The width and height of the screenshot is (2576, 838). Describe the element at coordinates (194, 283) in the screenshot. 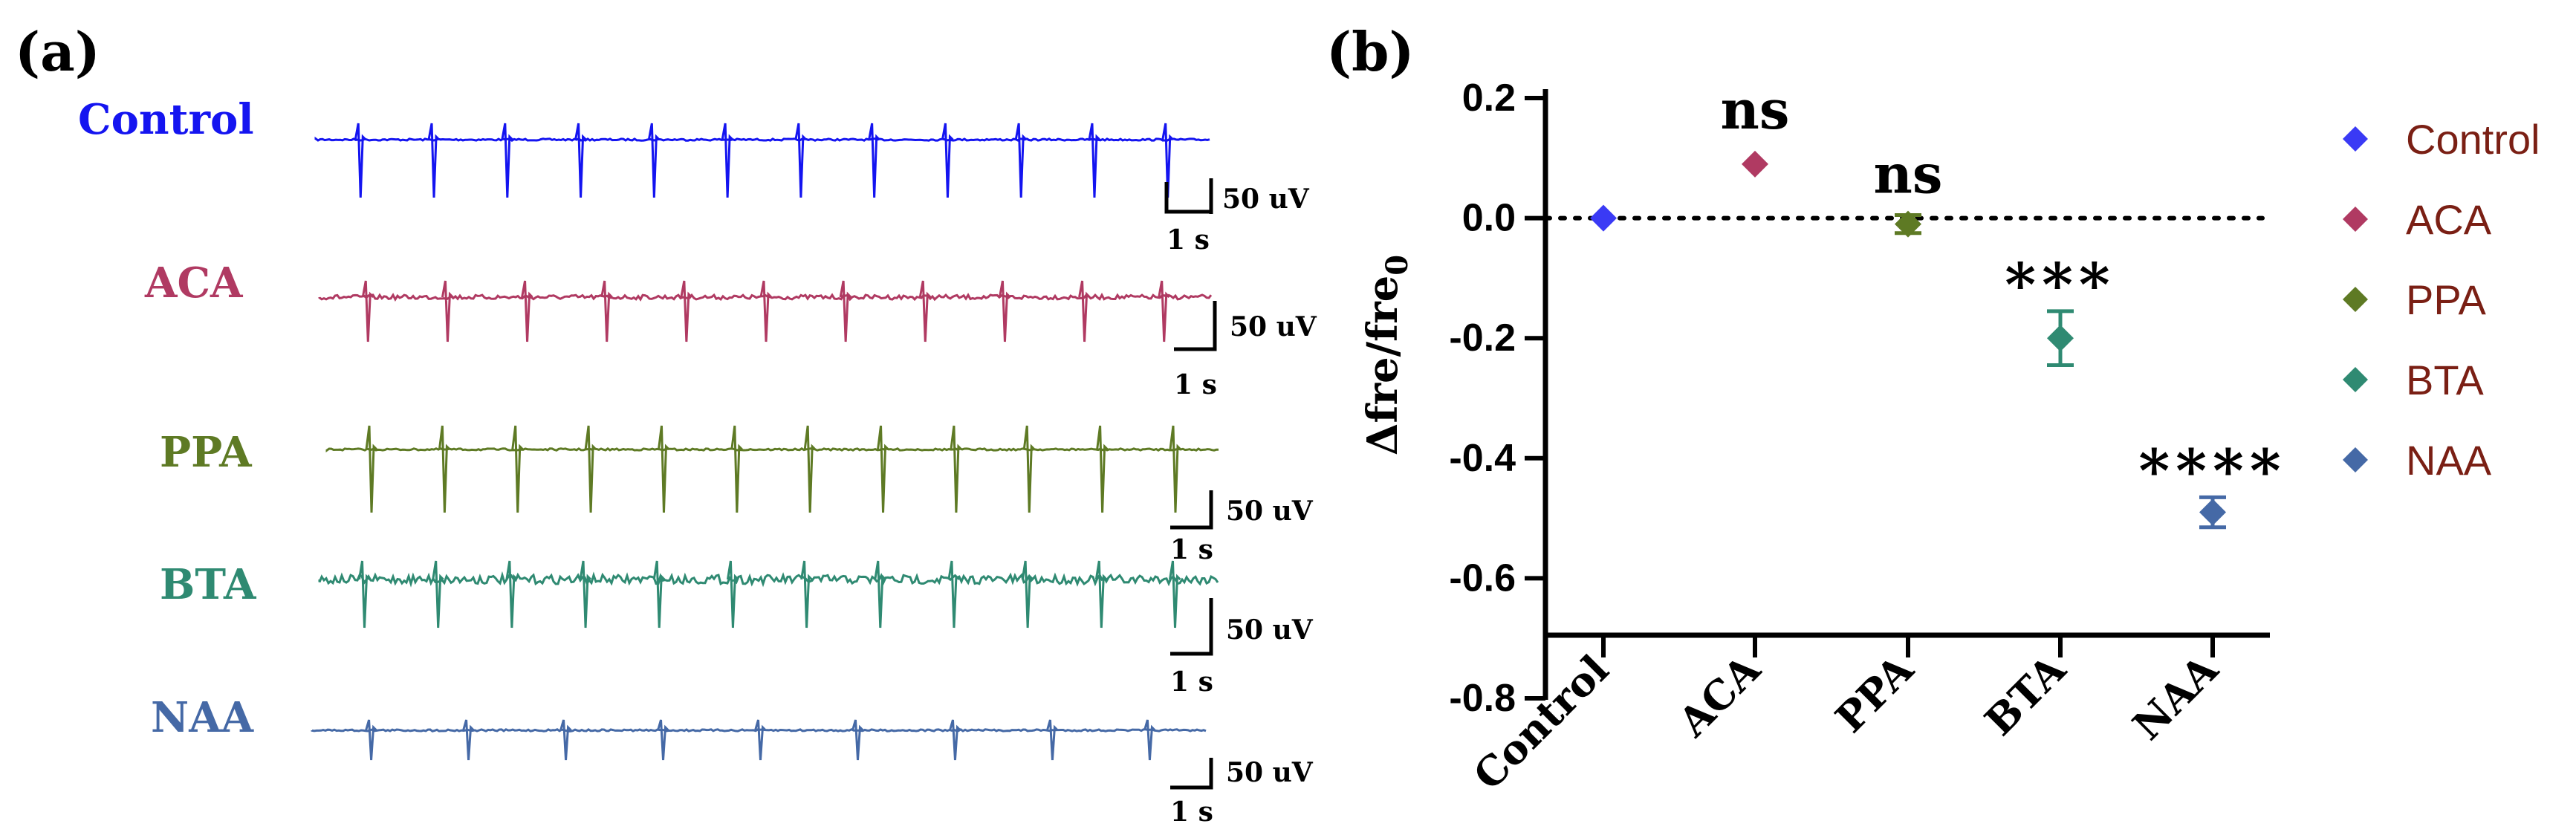

I see `trace-label-aca: ACA` at that location.